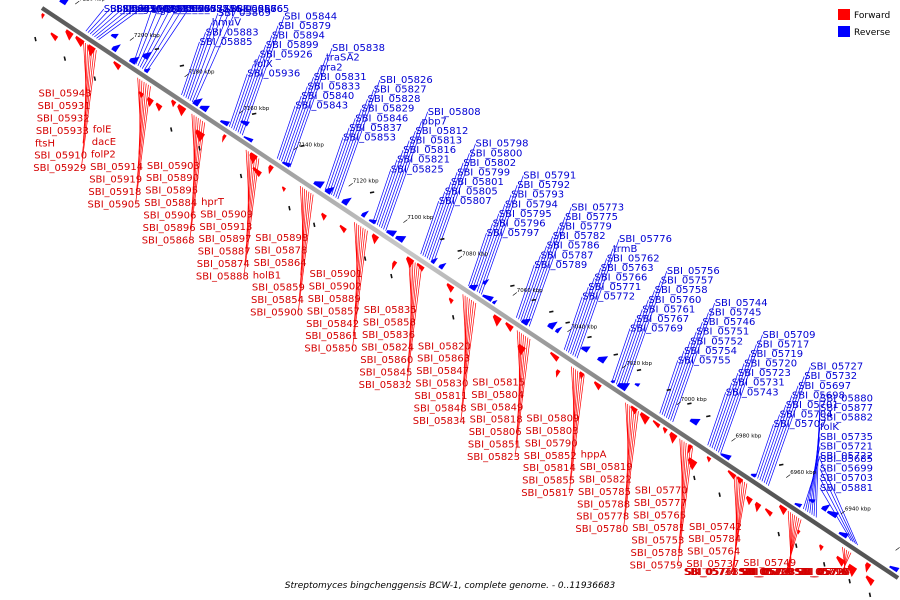 The image size is (900, 600). Describe the element at coordinates (454, 112) in the screenshot. I see `reverse-gene-label: SBI_05808` at that location.